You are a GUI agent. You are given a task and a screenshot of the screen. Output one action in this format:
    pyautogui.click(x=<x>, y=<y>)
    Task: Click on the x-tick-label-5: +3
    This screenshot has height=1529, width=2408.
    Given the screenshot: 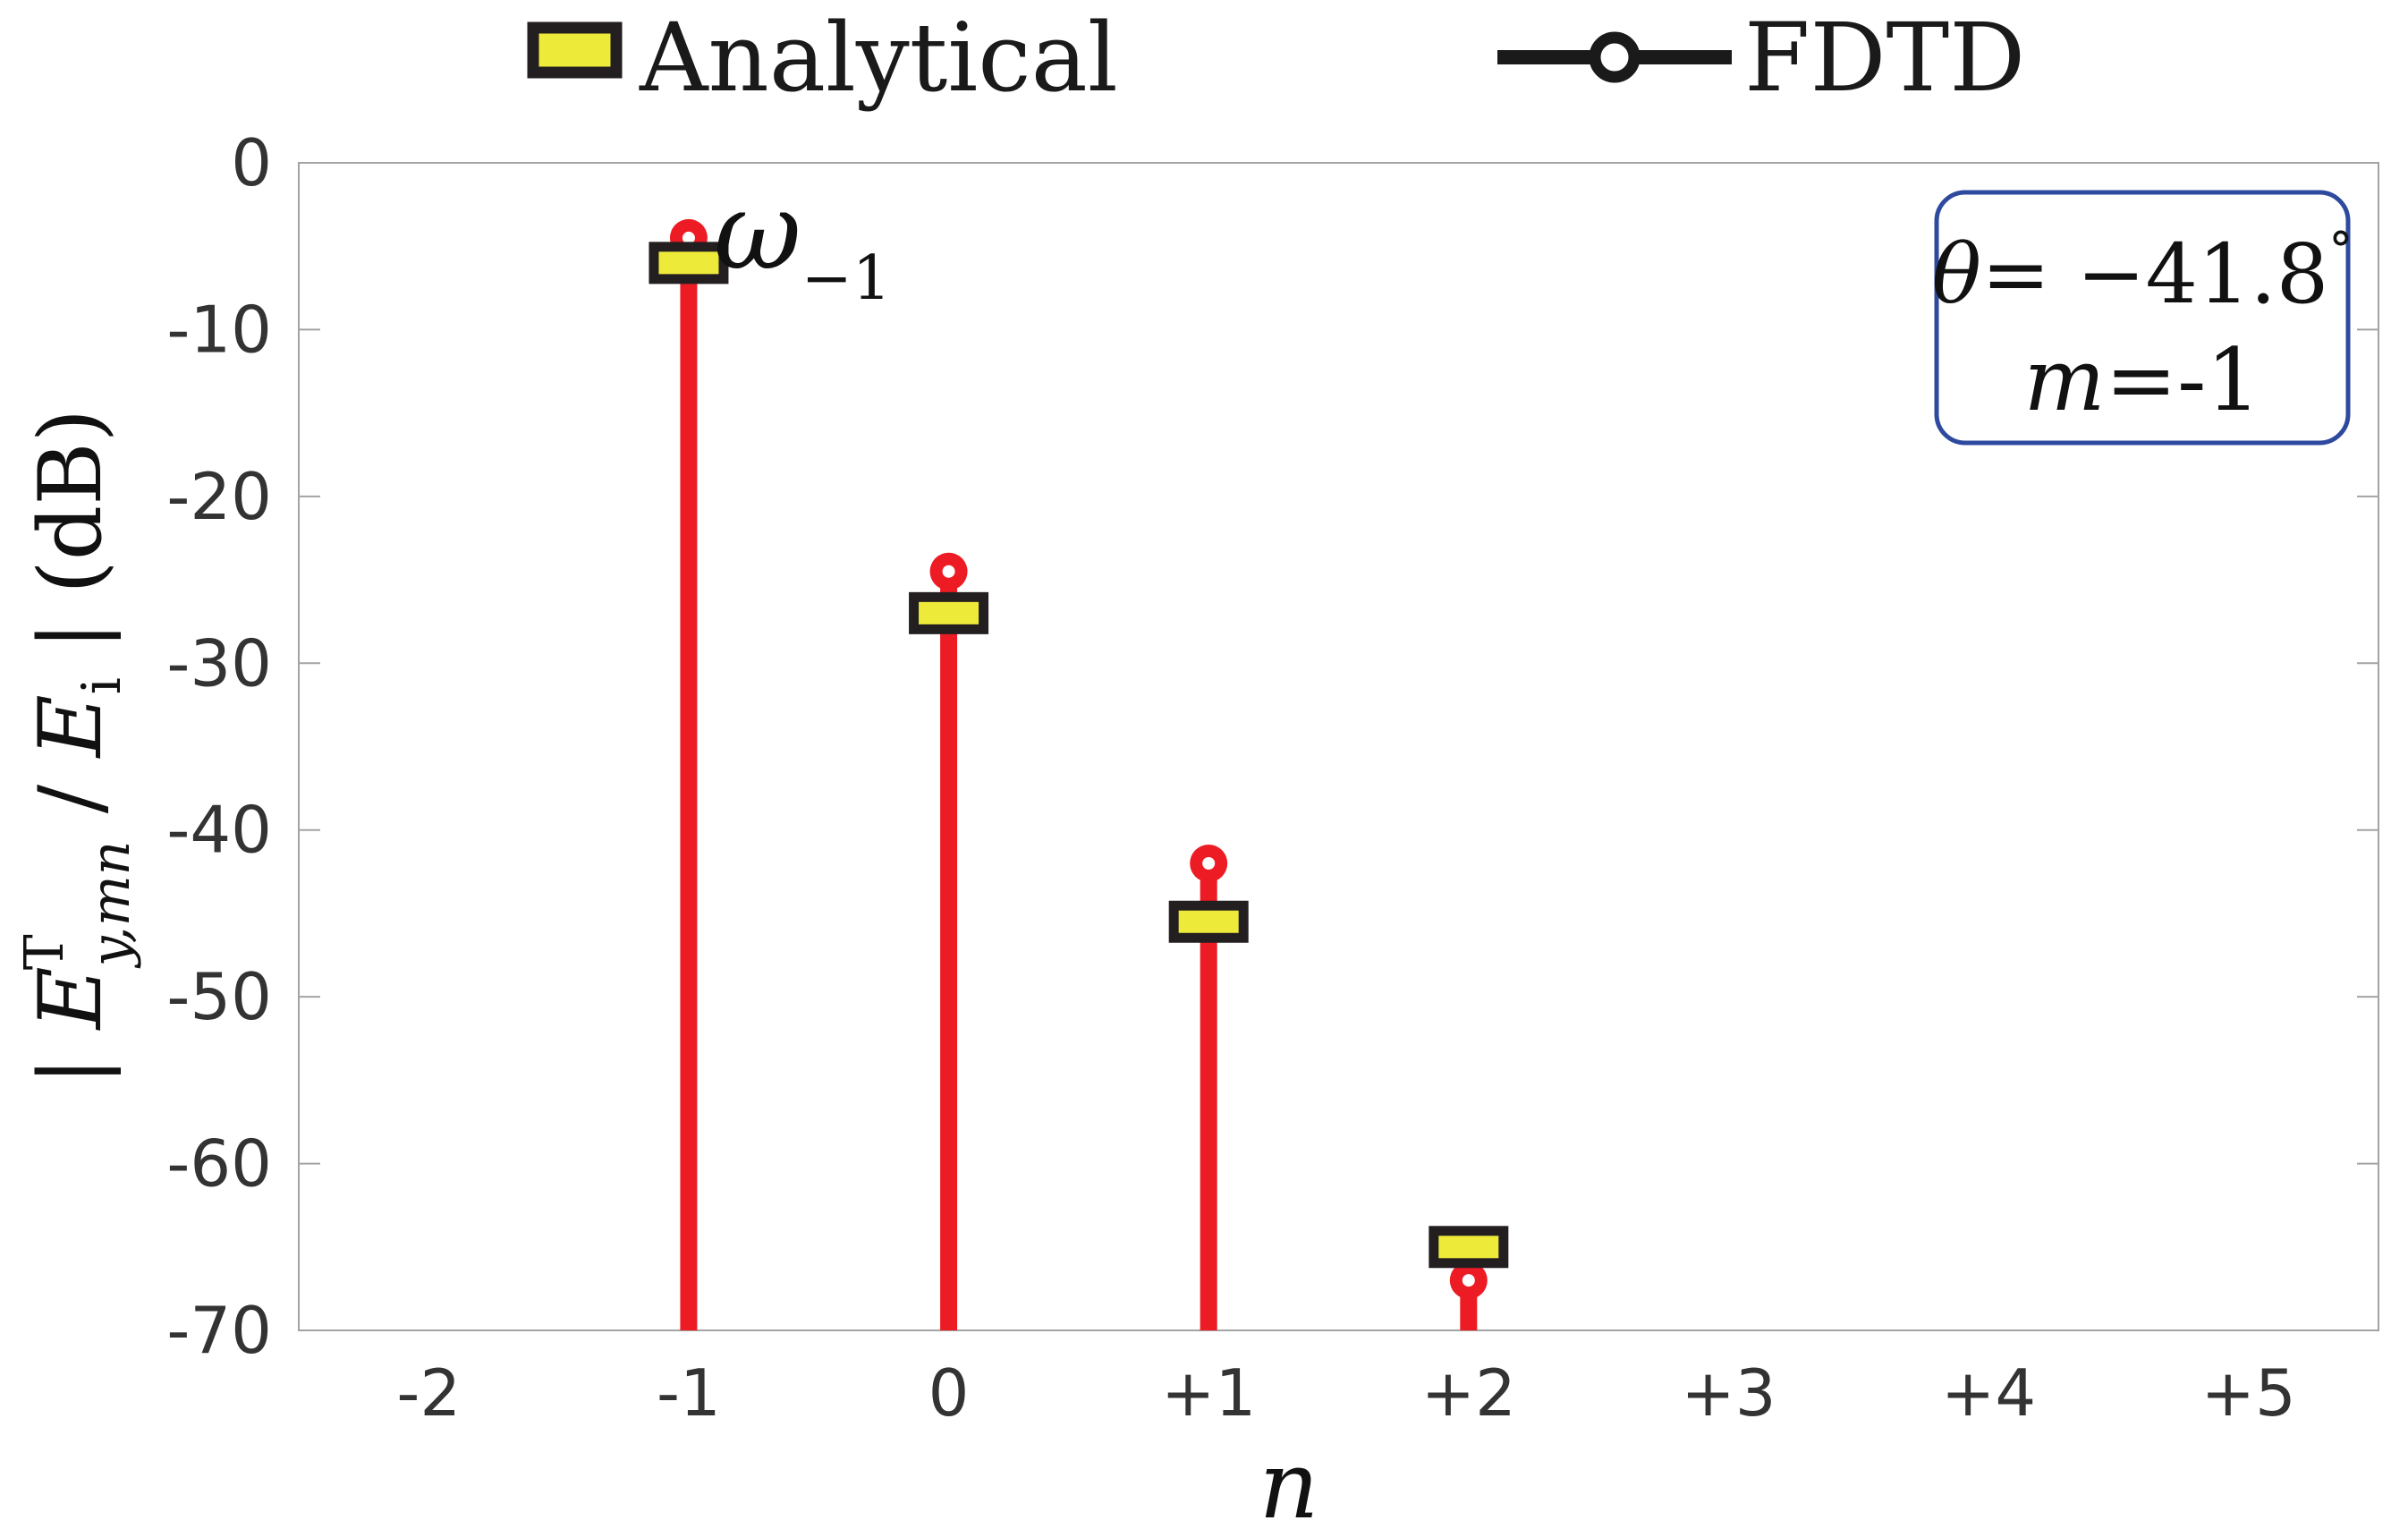 What is the action you would take?
    pyautogui.click(x=1728, y=1393)
    